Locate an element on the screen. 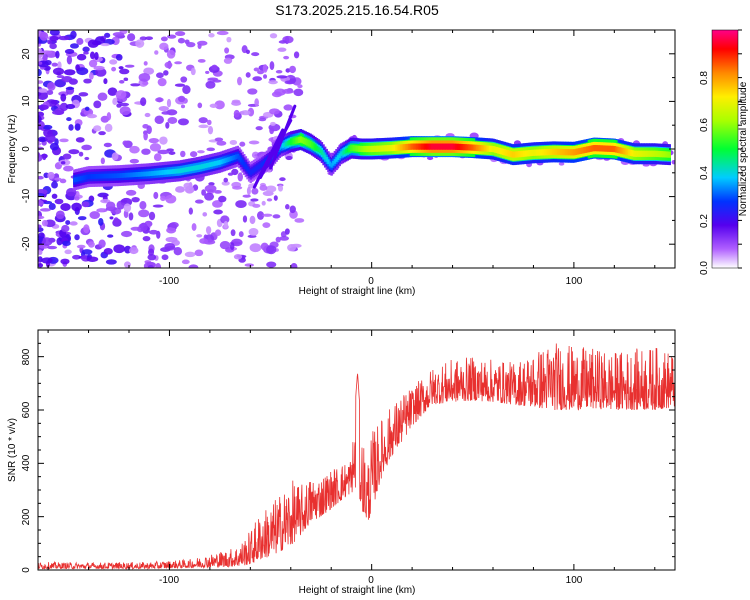 This screenshot has height=600, width=750. snr-xtick-label: 100 is located at coordinates (574, 580).